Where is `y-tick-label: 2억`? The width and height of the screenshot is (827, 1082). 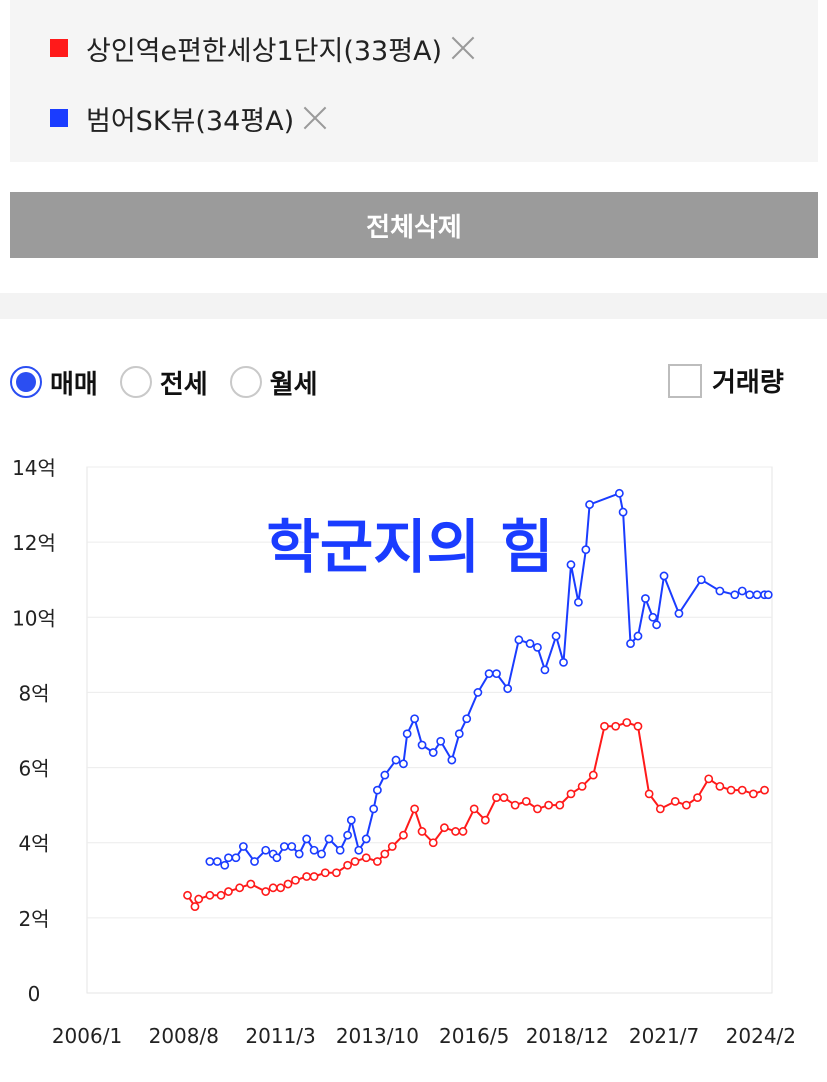
y-tick-label: 2억 is located at coordinates (33, 919).